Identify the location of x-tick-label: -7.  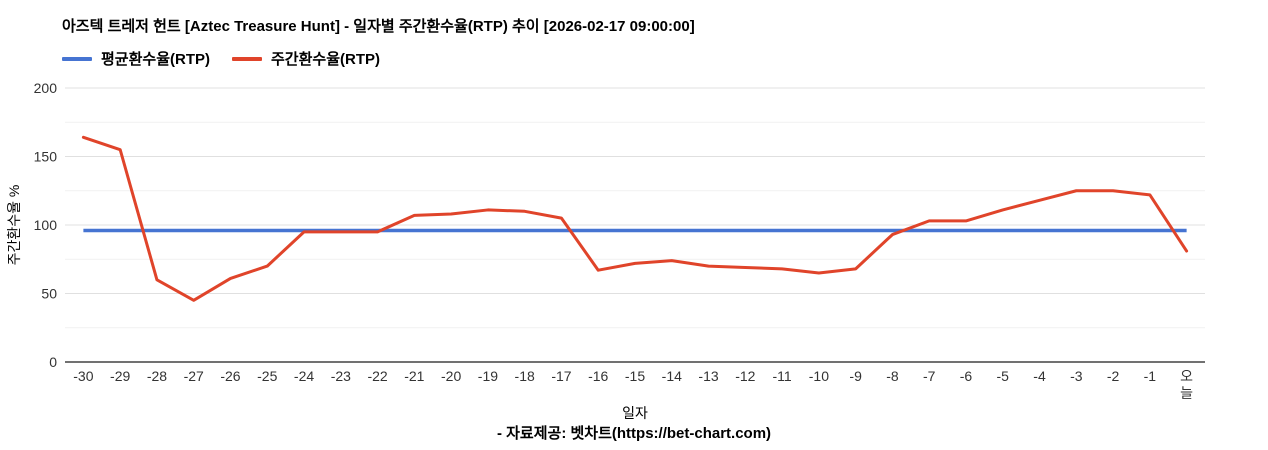
(929, 376).